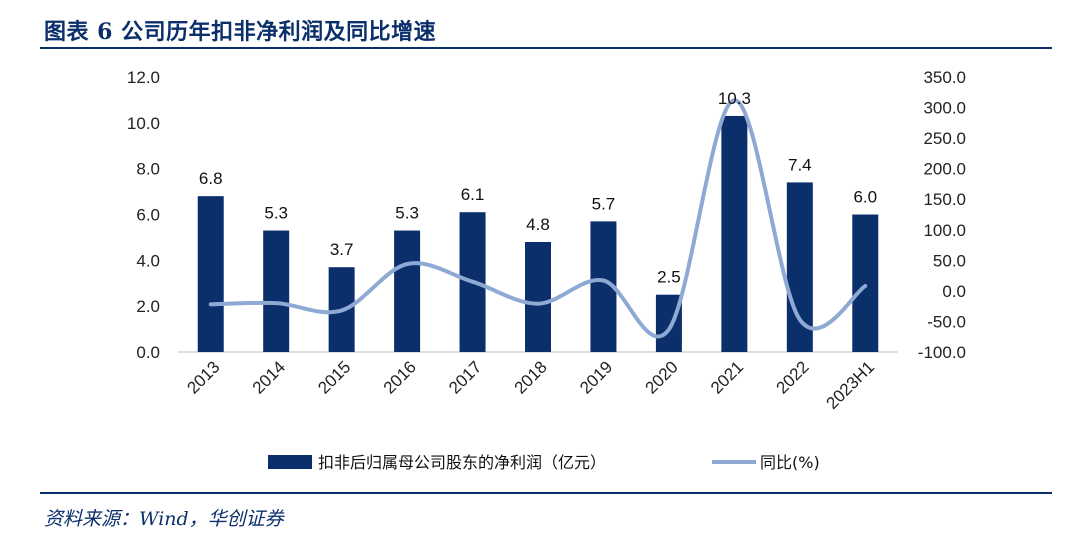 Image resolution: width=1076 pixels, height=546 pixels. I want to click on bar-data-label: 10.3, so click(734, 98).